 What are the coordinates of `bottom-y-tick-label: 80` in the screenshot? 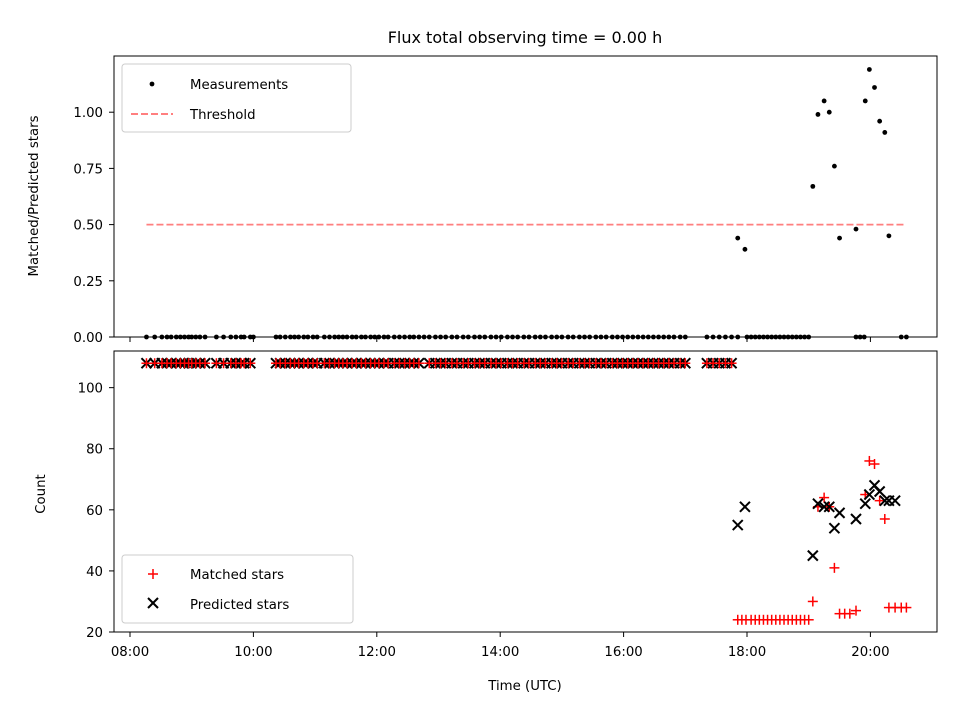 It's located at (94, 450).